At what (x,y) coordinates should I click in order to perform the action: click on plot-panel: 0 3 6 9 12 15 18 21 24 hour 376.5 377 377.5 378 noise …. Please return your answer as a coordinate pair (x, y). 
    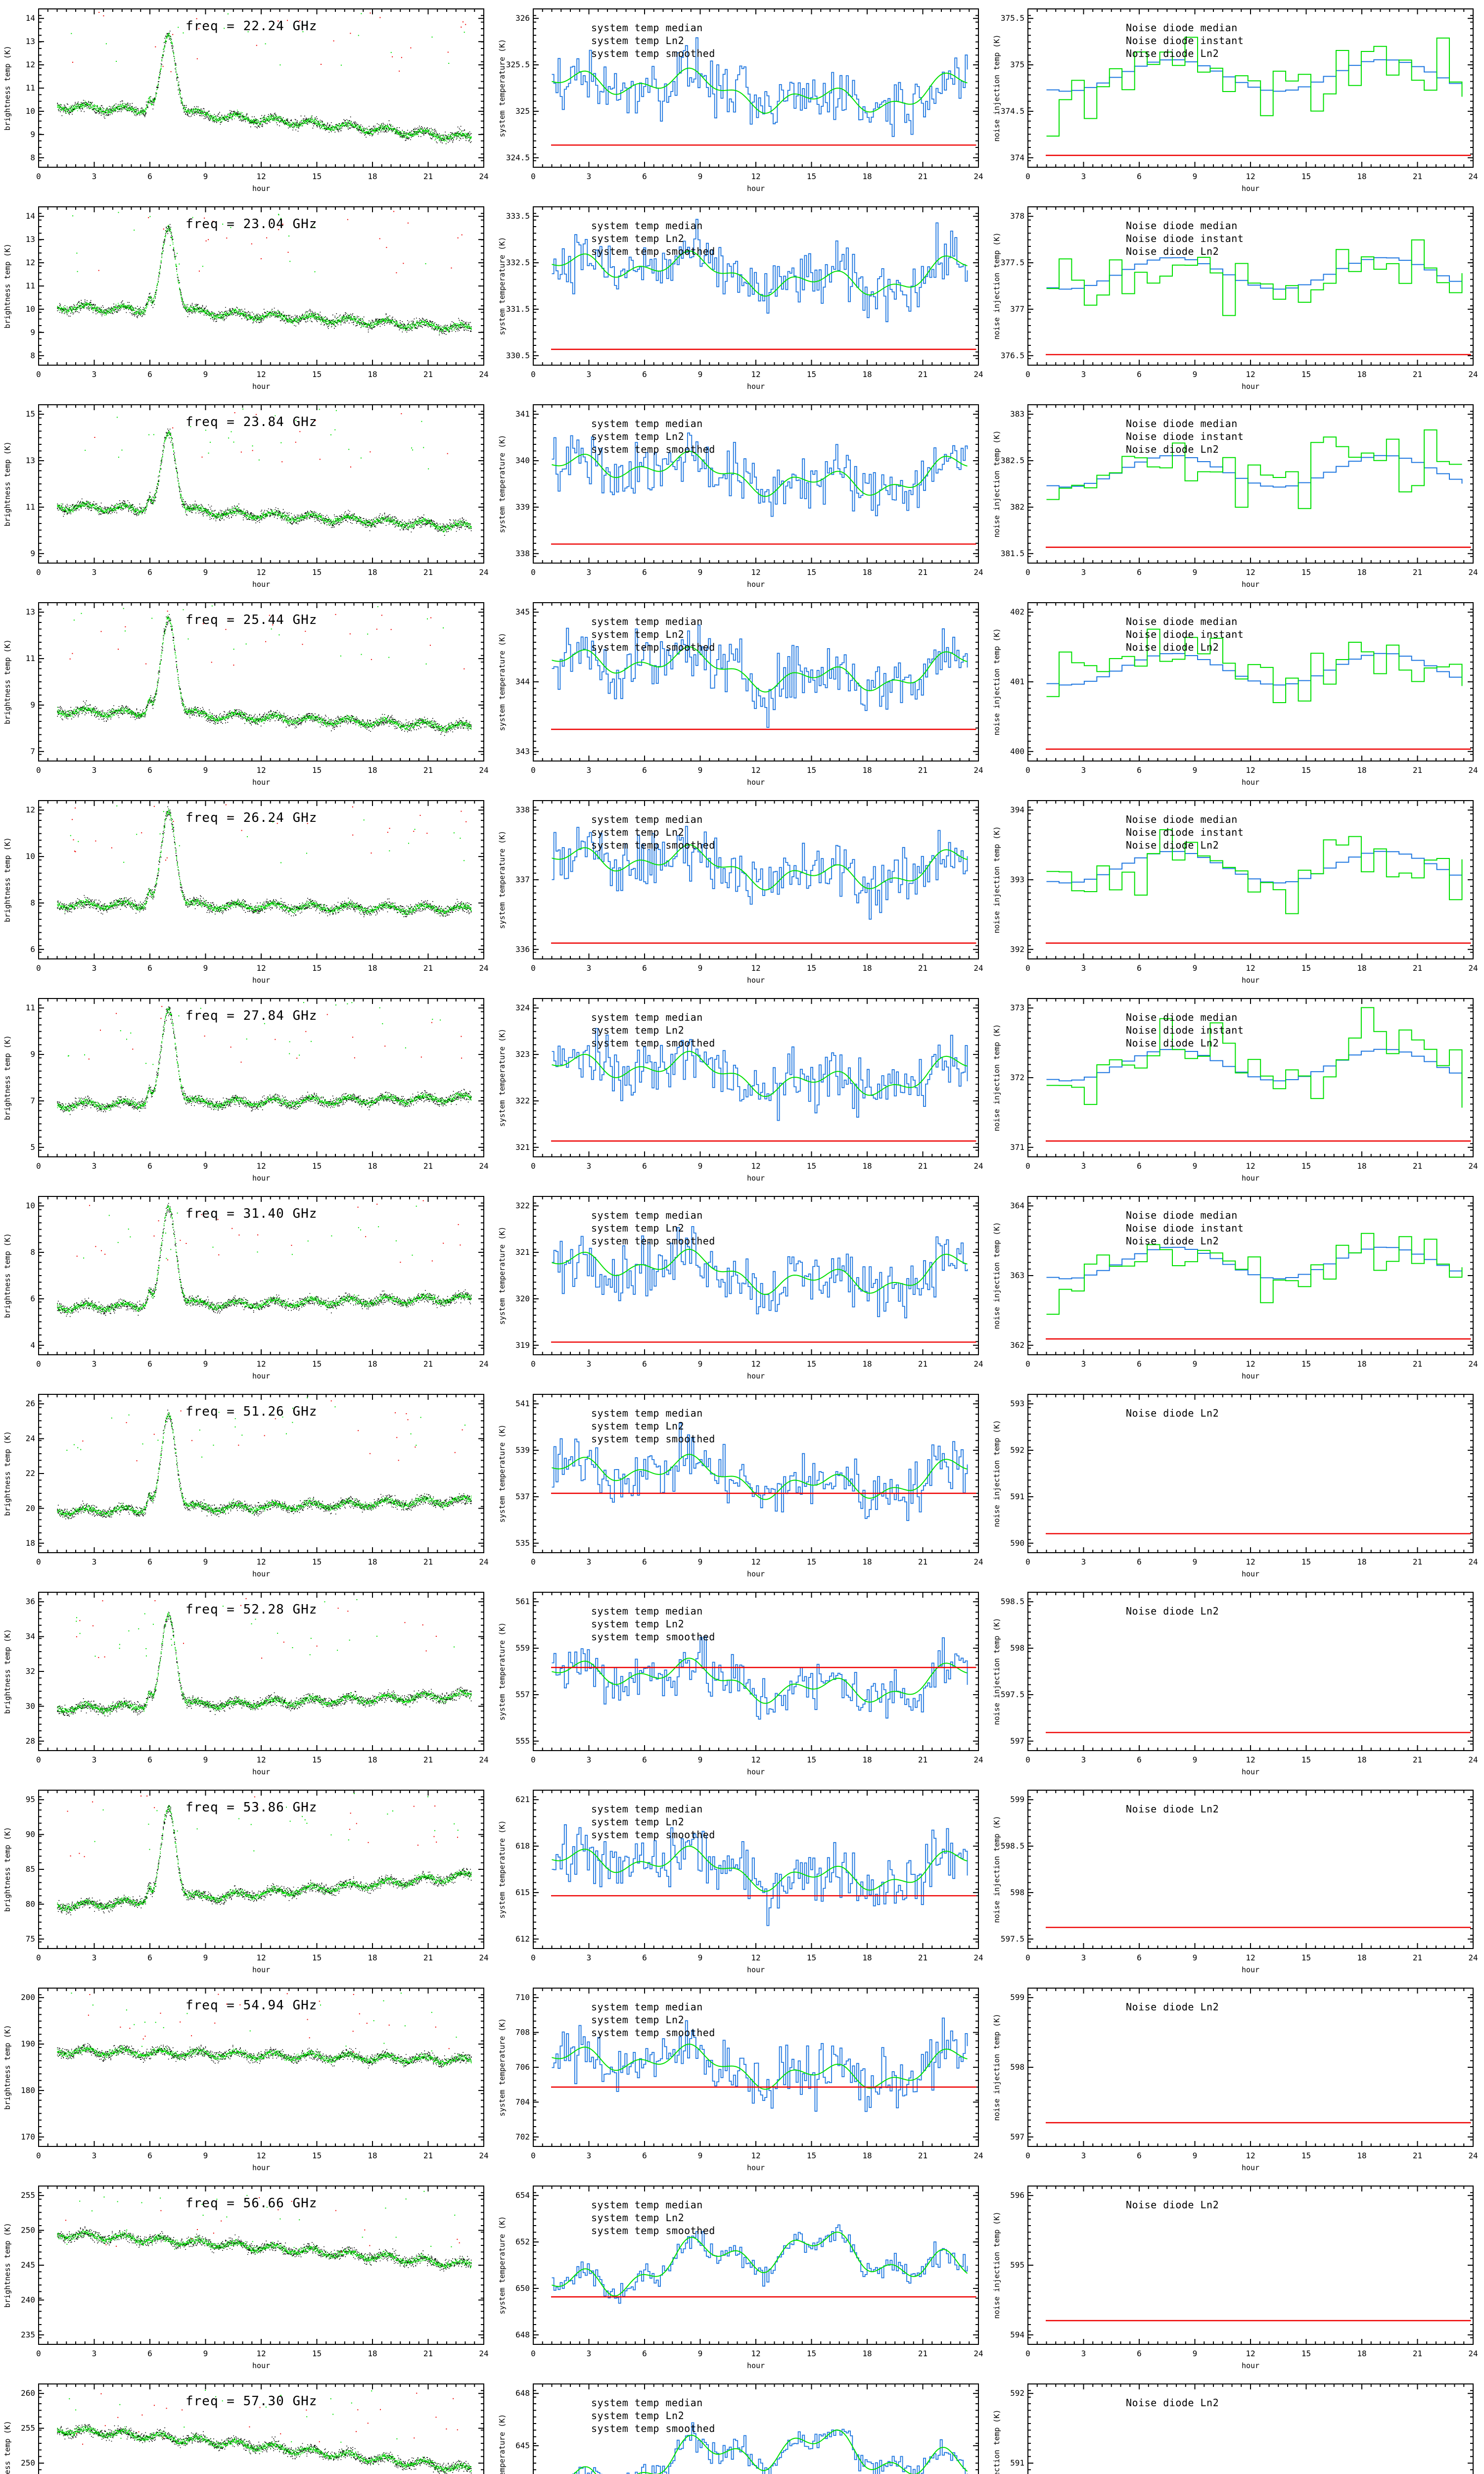
    Looking at the image, I should click on (1235, 299).